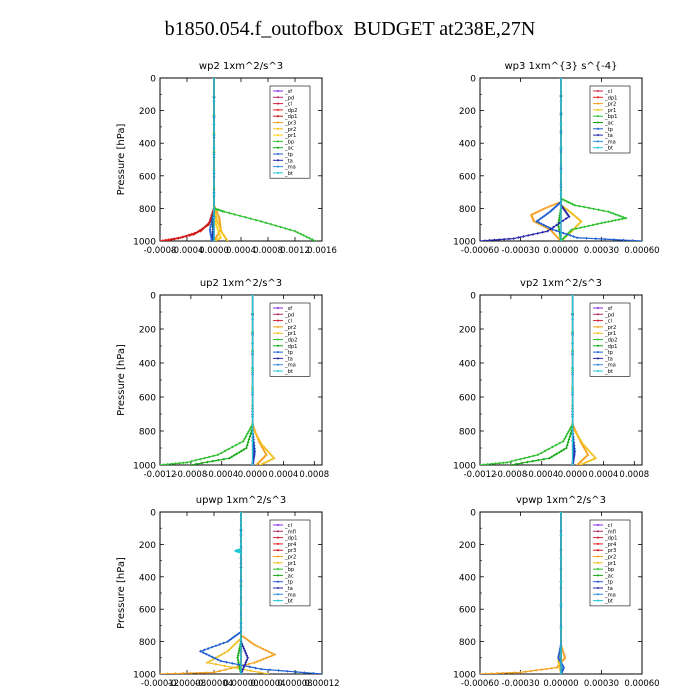 The width and height of the screenshot is (700, 700). Describe the element at coordinates (610, 551) in the screenshot. I see `legend-label: _pr3` at that location.